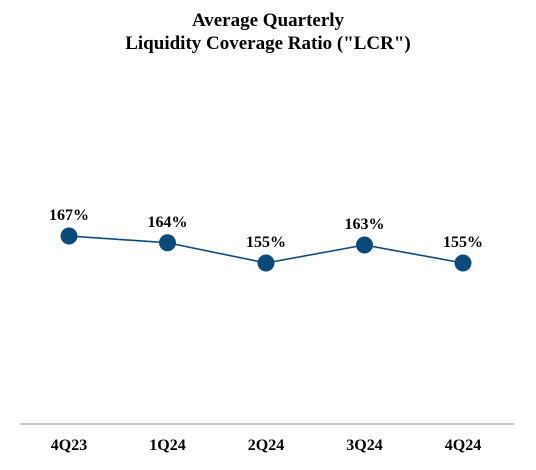  I want to click on chart-title-line-2: Liquidity Coverage Ratio ("LCR"), so click(268, 43).